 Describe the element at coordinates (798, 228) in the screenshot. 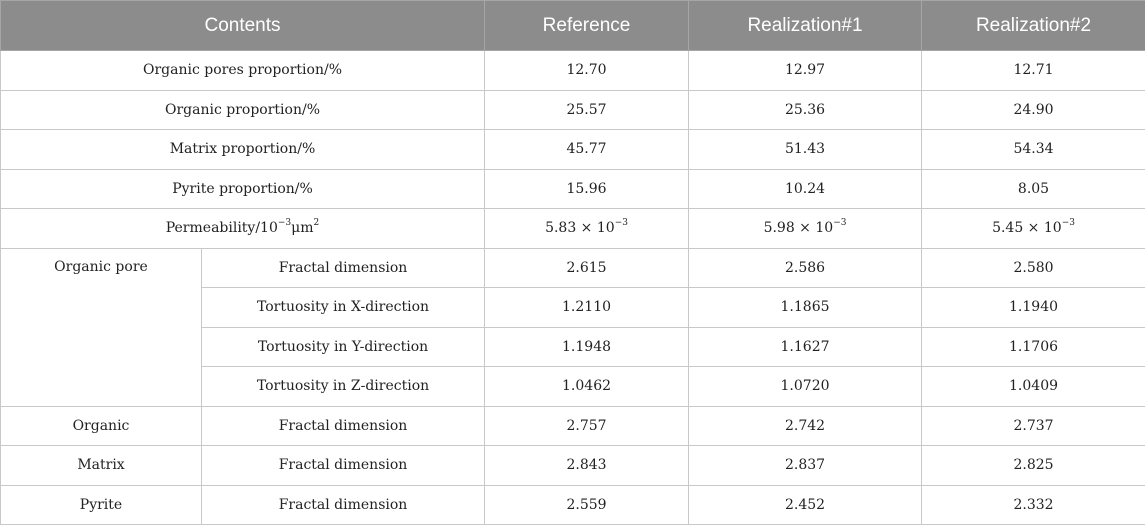

I see `permeability-mantissa: 5.98 × 10` at that location.